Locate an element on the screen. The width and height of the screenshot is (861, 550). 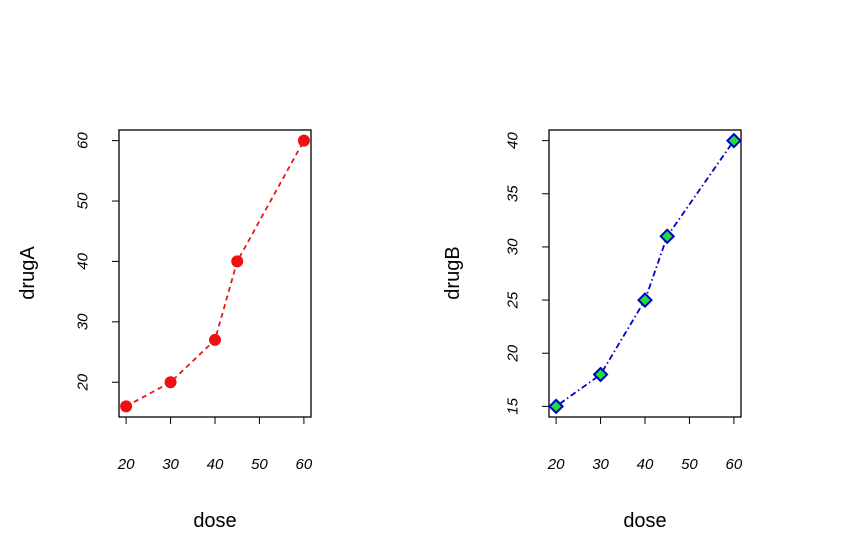
markers-drugB is located at coordinates (645, 273).